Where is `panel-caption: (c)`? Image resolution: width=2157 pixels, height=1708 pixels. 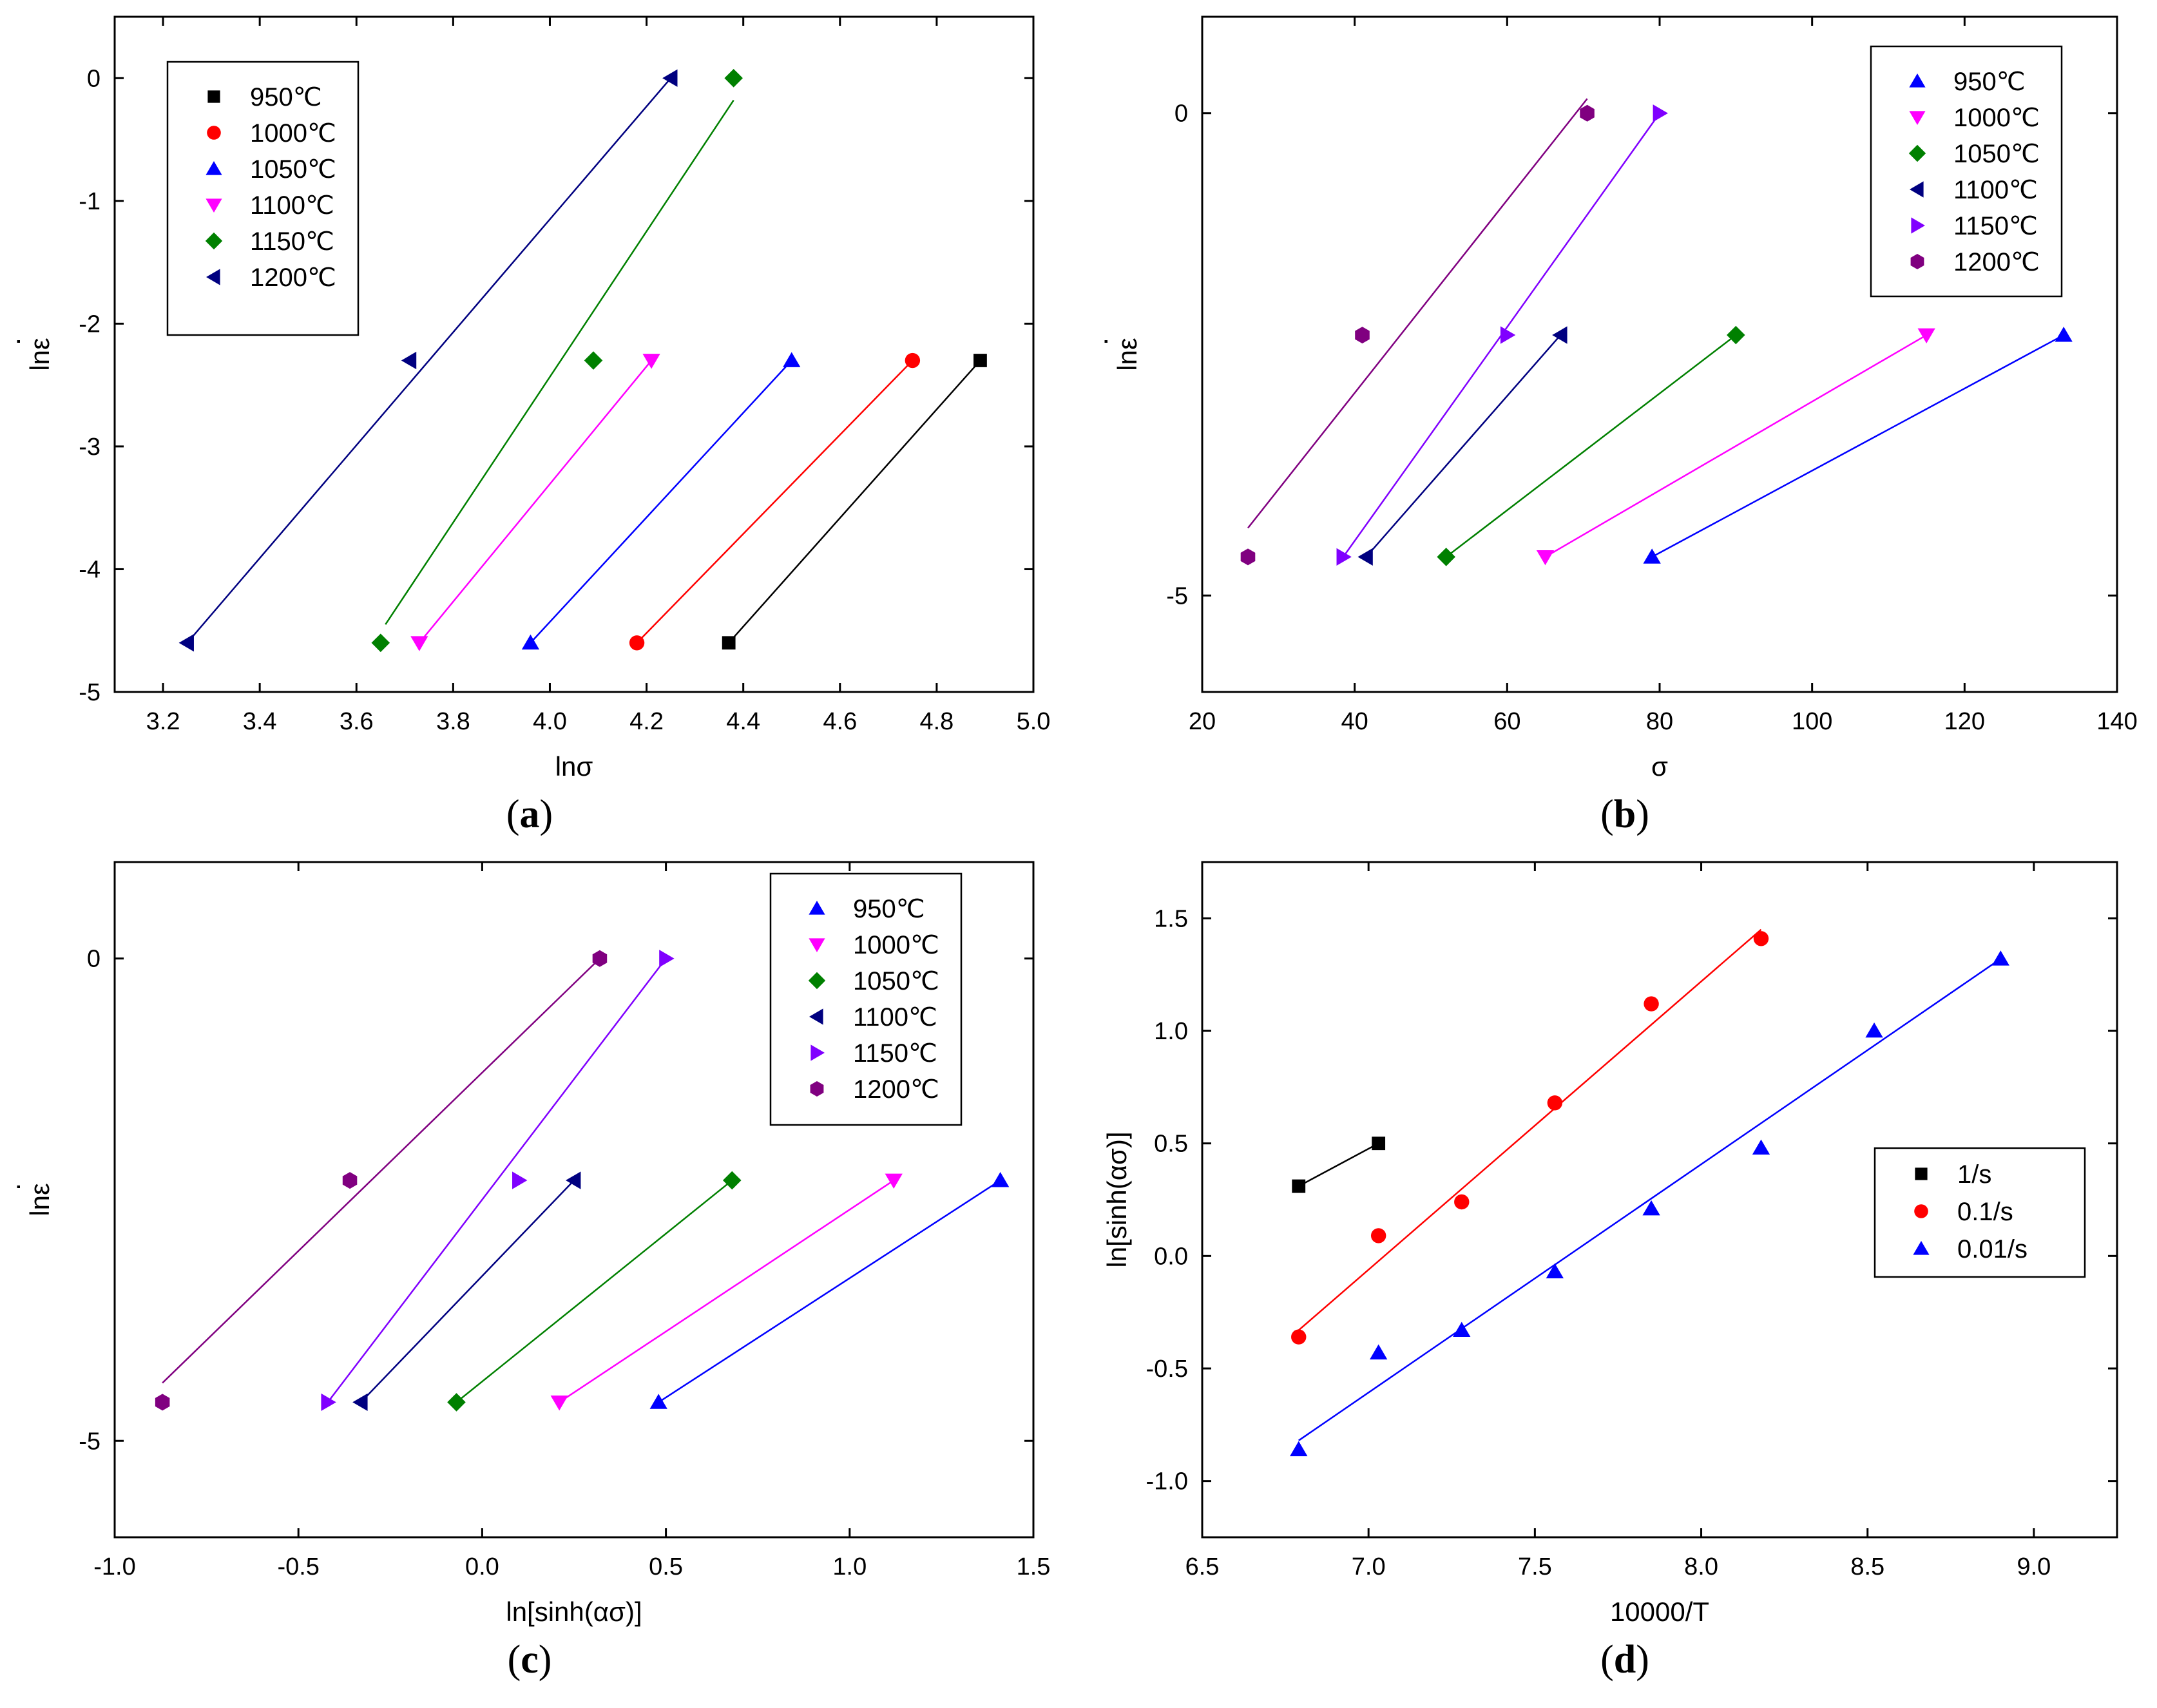 panel-caption: (c) is located at coordinates (530, 1660).